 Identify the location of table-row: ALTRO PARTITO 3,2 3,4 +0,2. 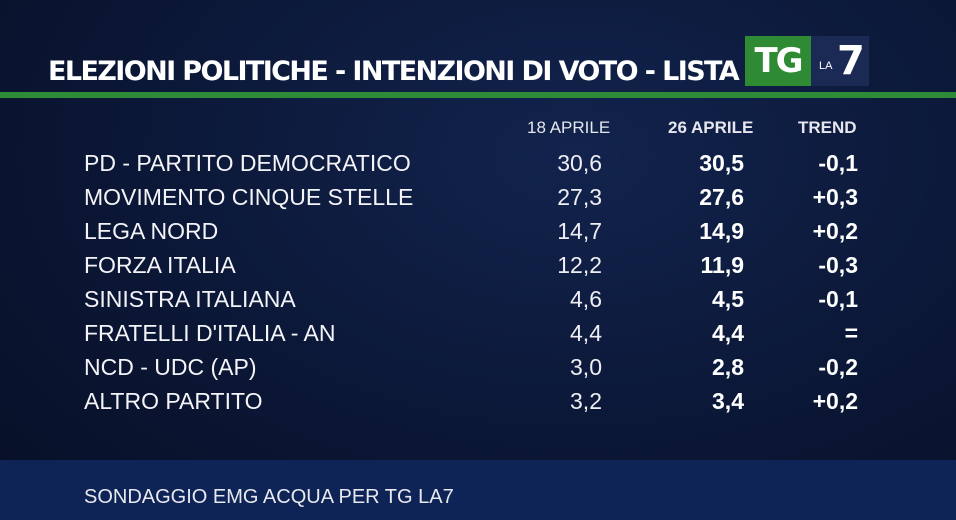
(478, 401).